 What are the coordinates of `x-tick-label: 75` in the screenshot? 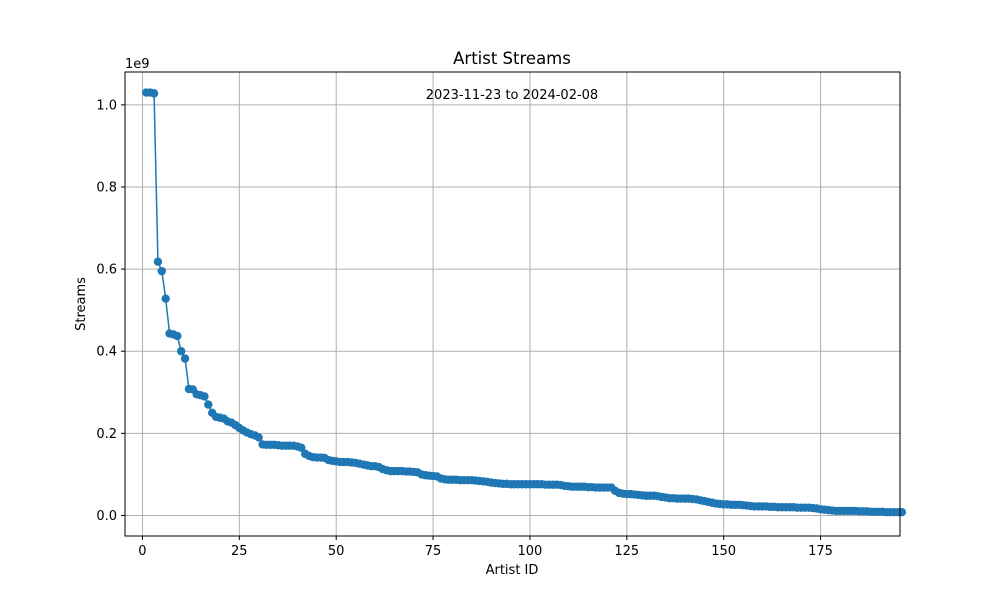 It's located at (433, 551).